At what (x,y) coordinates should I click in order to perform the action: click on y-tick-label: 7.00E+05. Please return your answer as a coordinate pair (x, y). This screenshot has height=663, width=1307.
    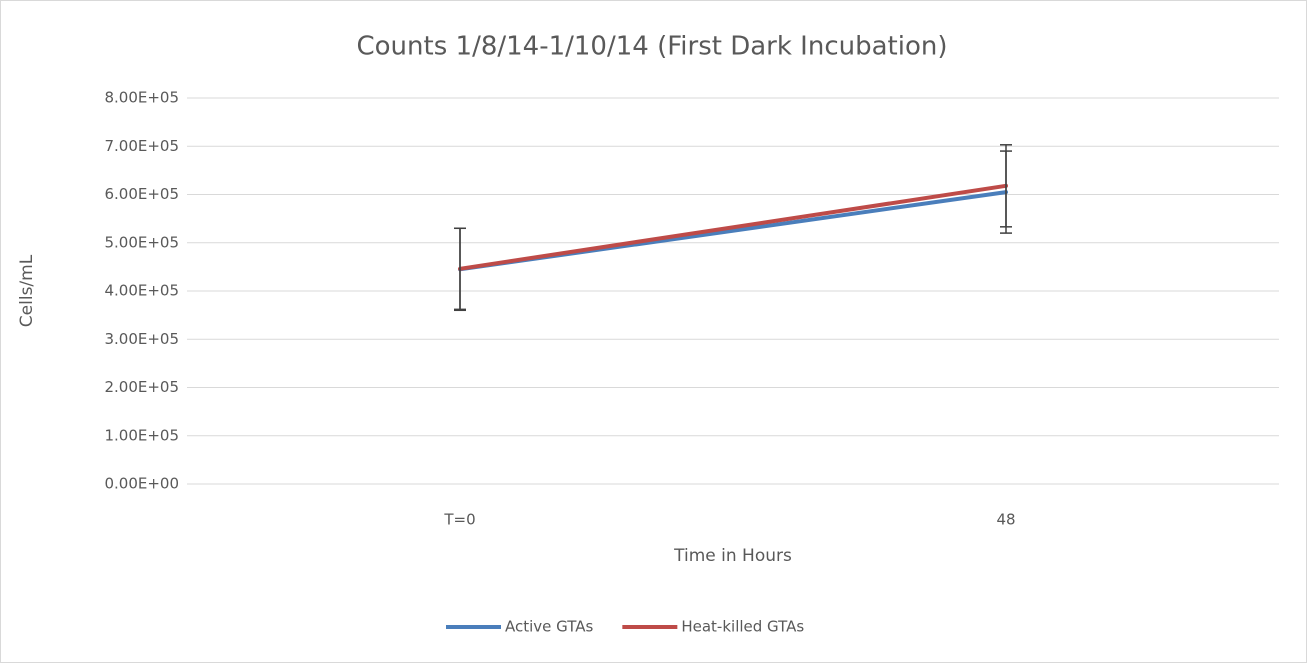
    Looking at the image, I should click on (141, 146).